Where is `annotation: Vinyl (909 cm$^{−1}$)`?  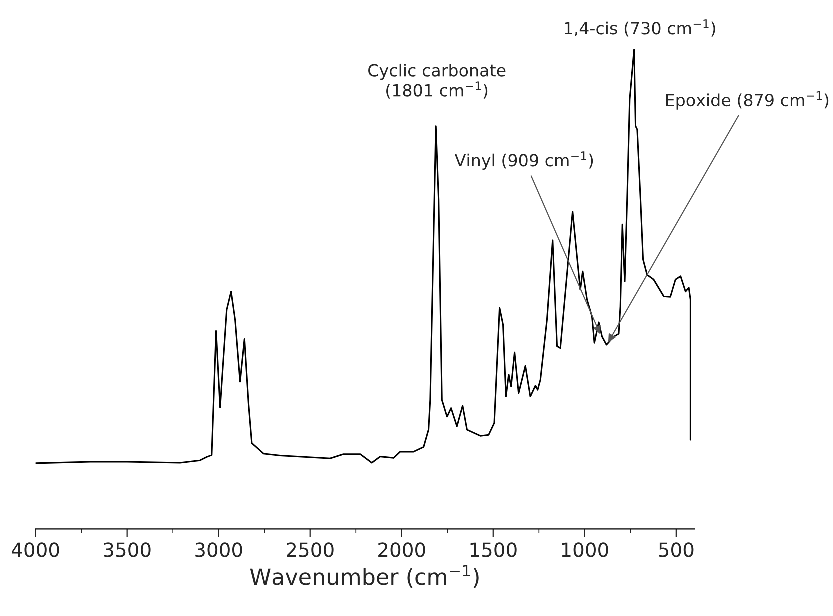
annotation: Vinyl (909 cm$^{−1}$) is located at coordinates (524, 161).